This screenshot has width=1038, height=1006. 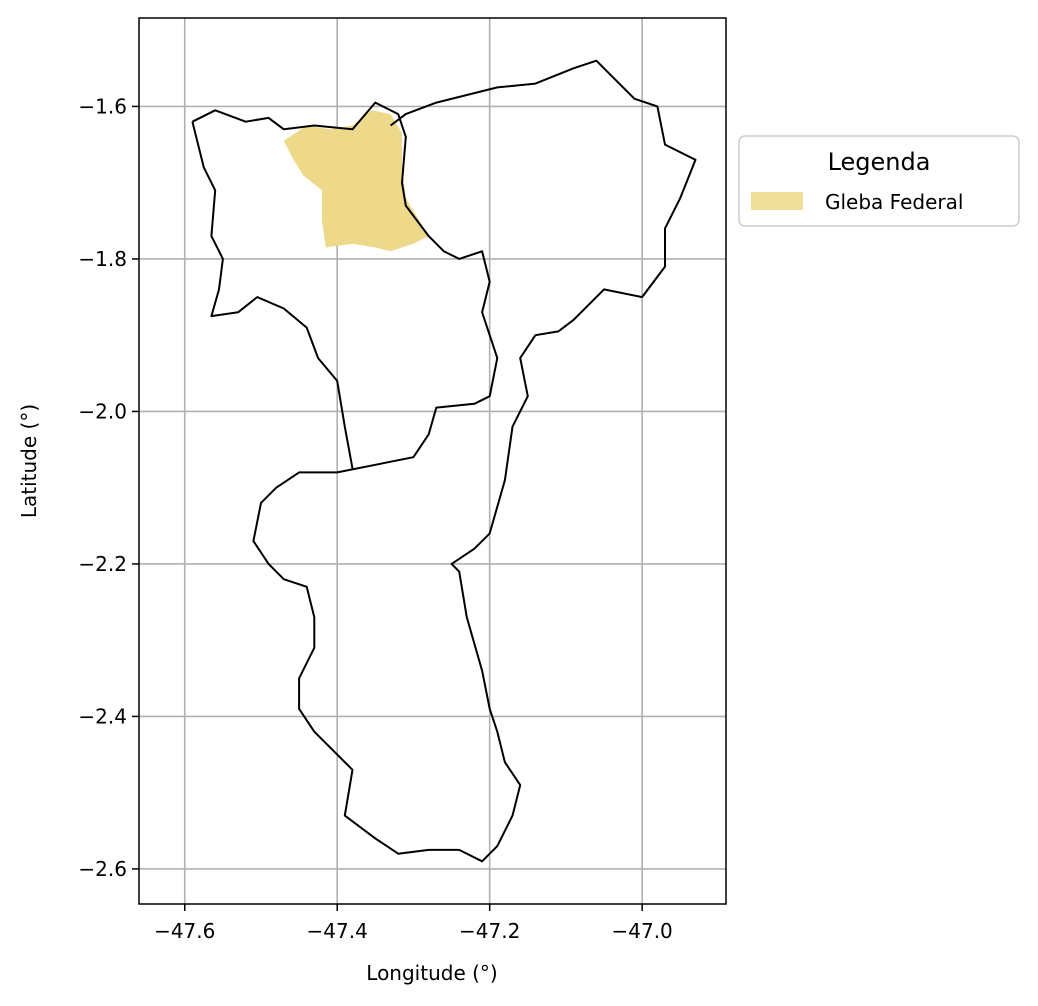 What do you see at coordinates (337, 931) in the screenshot?
I see `x-tick-label: −47.4` at bounding box center [337, 931].